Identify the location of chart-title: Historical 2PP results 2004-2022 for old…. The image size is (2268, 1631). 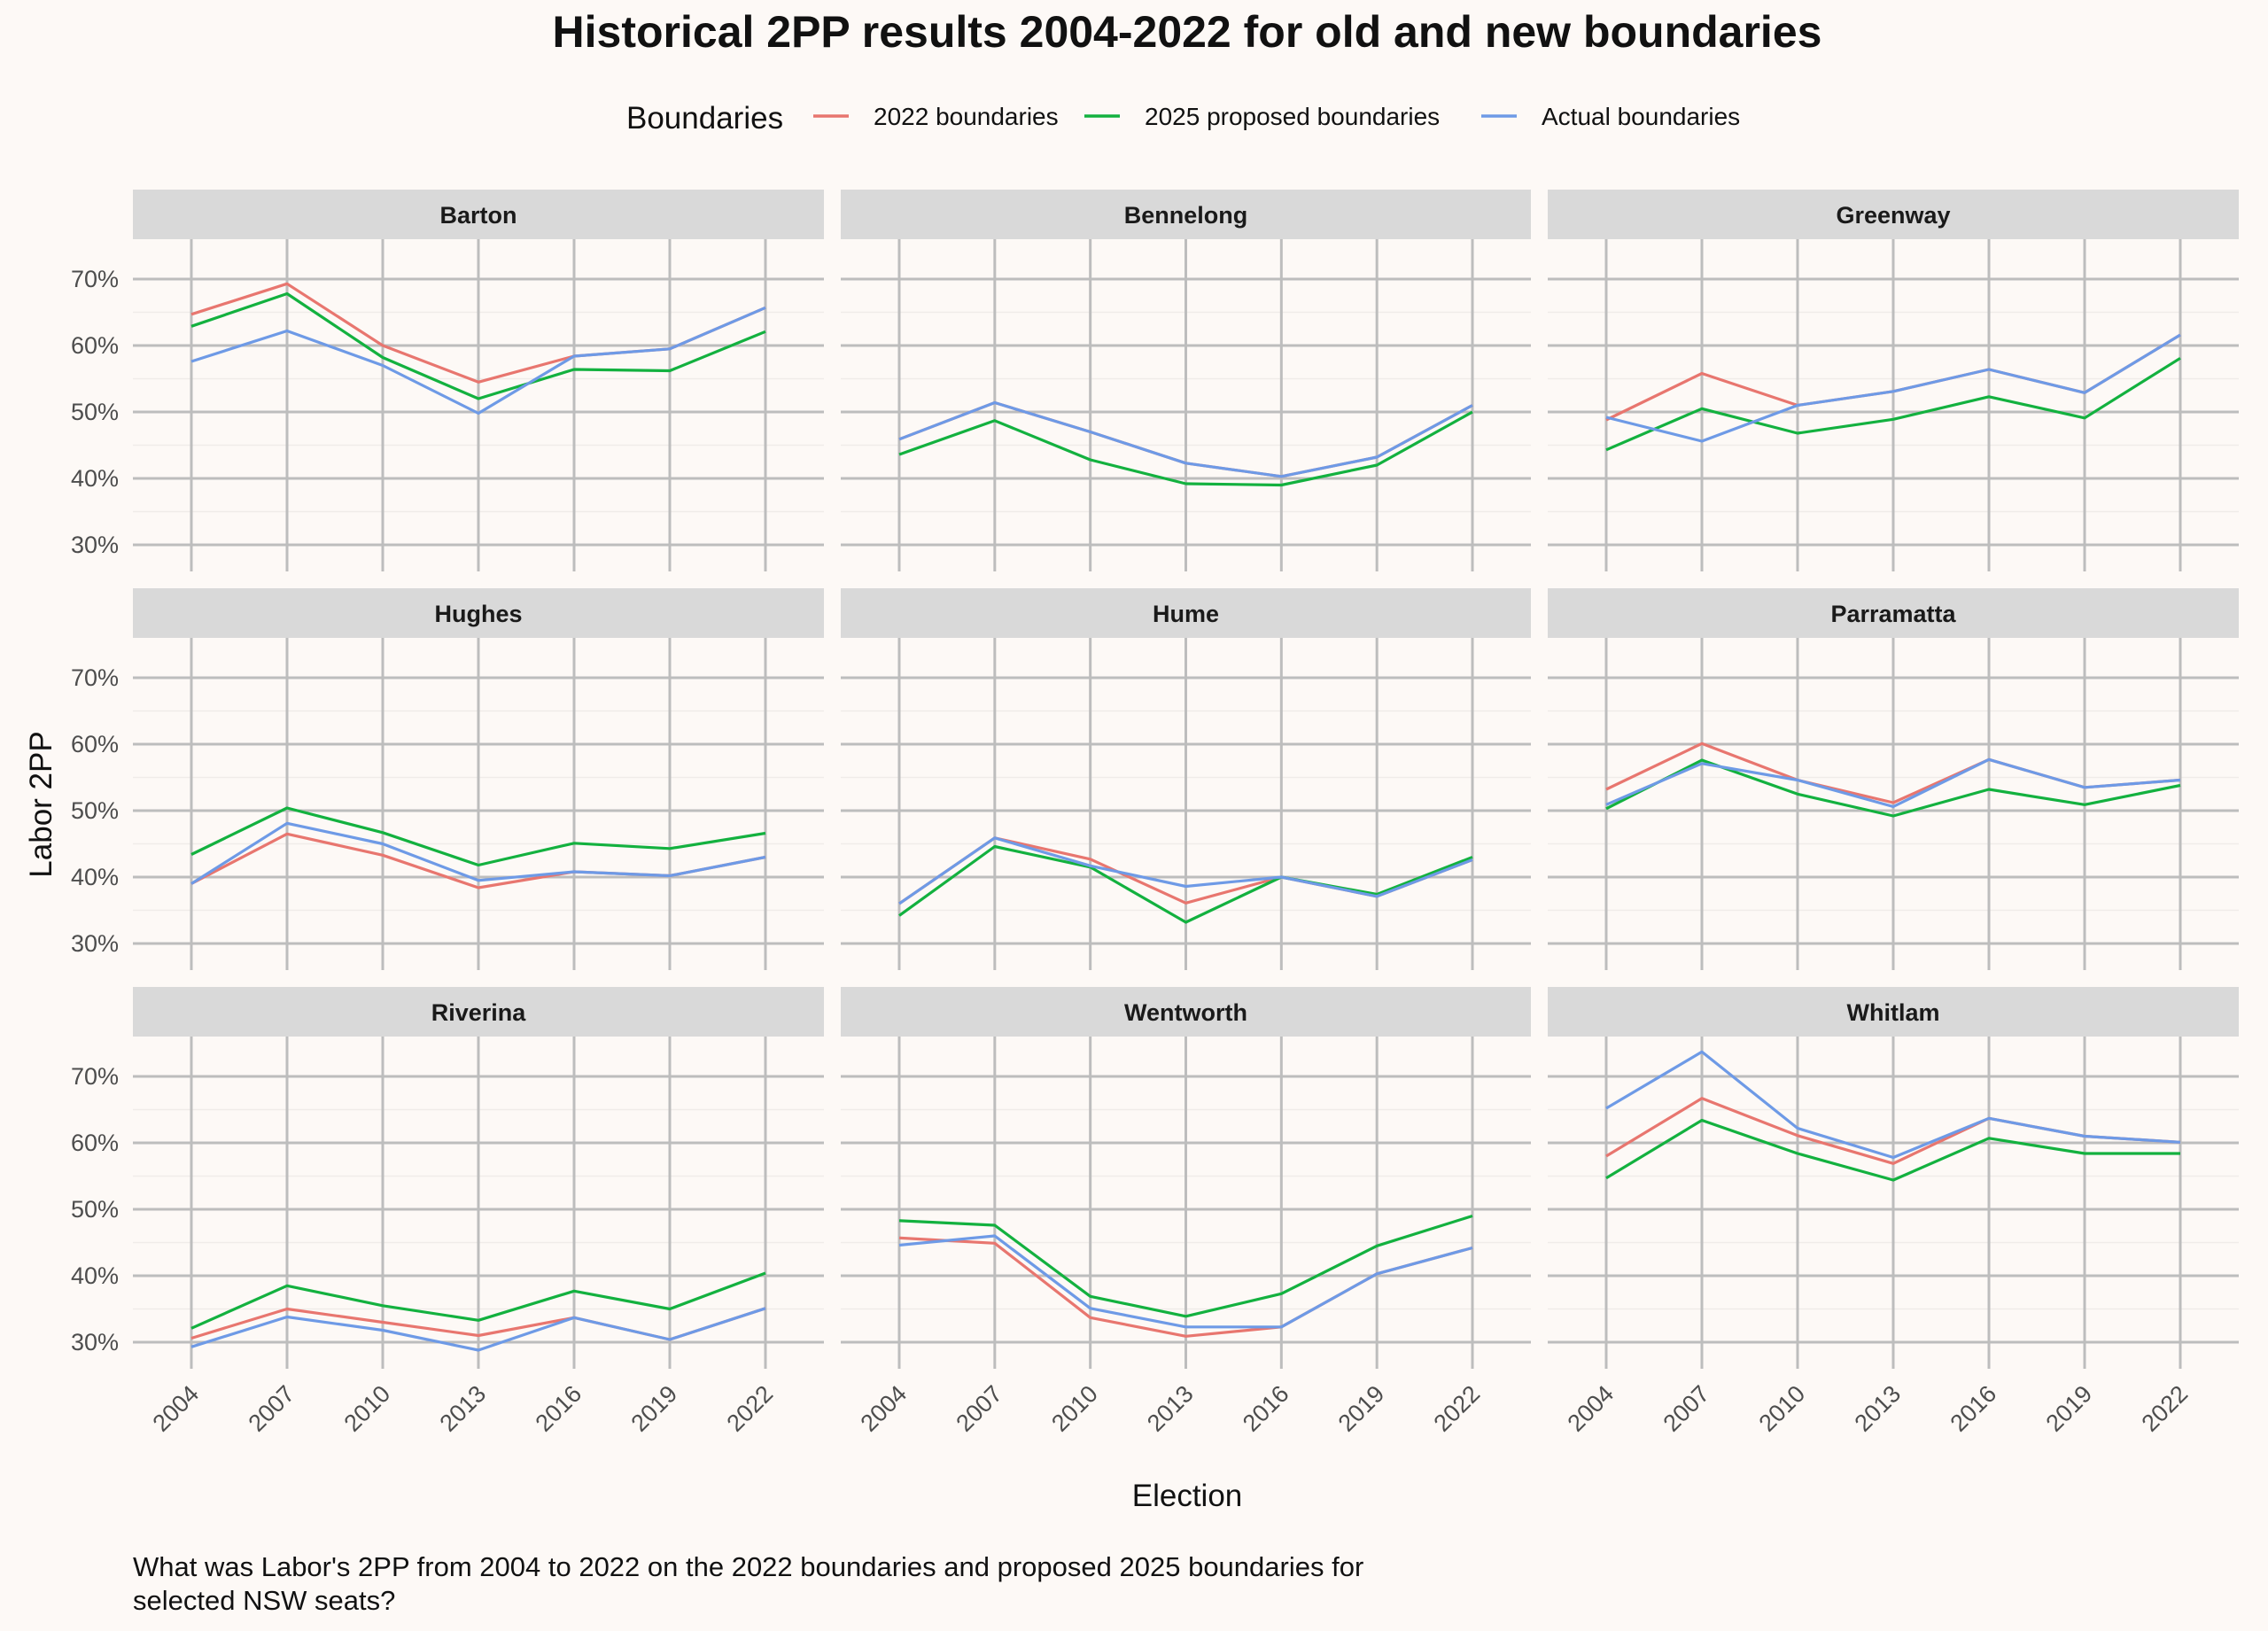
(1187, 32).